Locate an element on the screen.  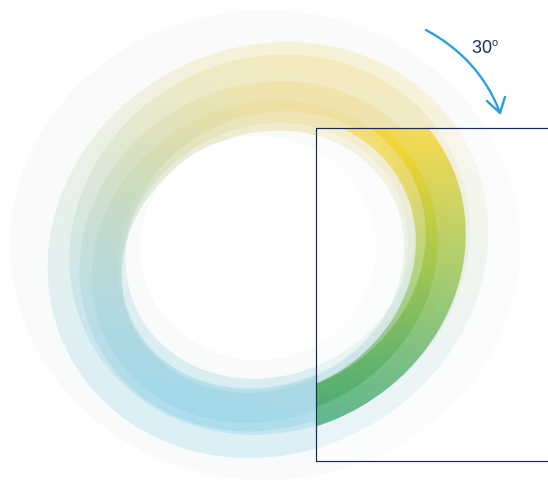
degree-symbol: o is located at coordinates (495, 43).